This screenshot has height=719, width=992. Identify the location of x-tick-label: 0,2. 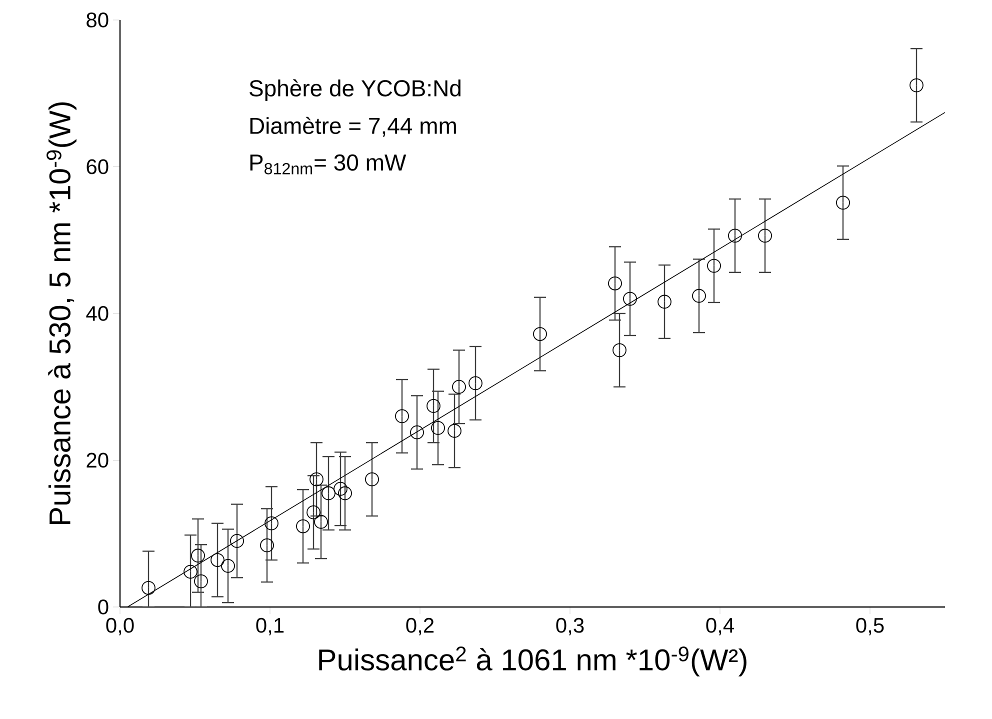
(420, 627).